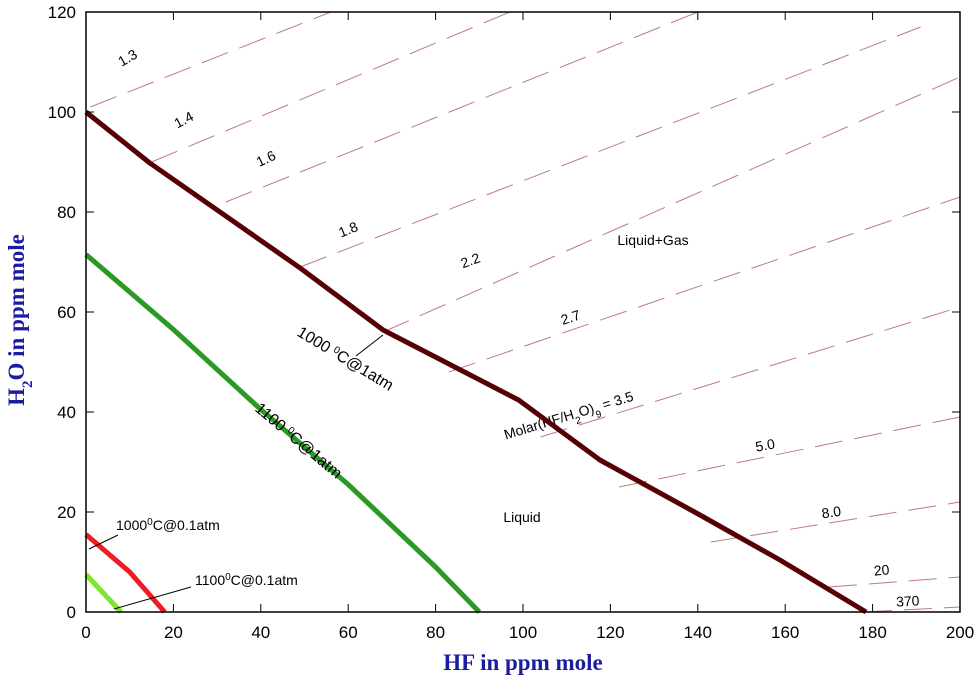 This screenshot has width=980, height=682. Describe the element at coordinates (266, 158) in the screenshot. I see `contour-label: 1.6` at that location.